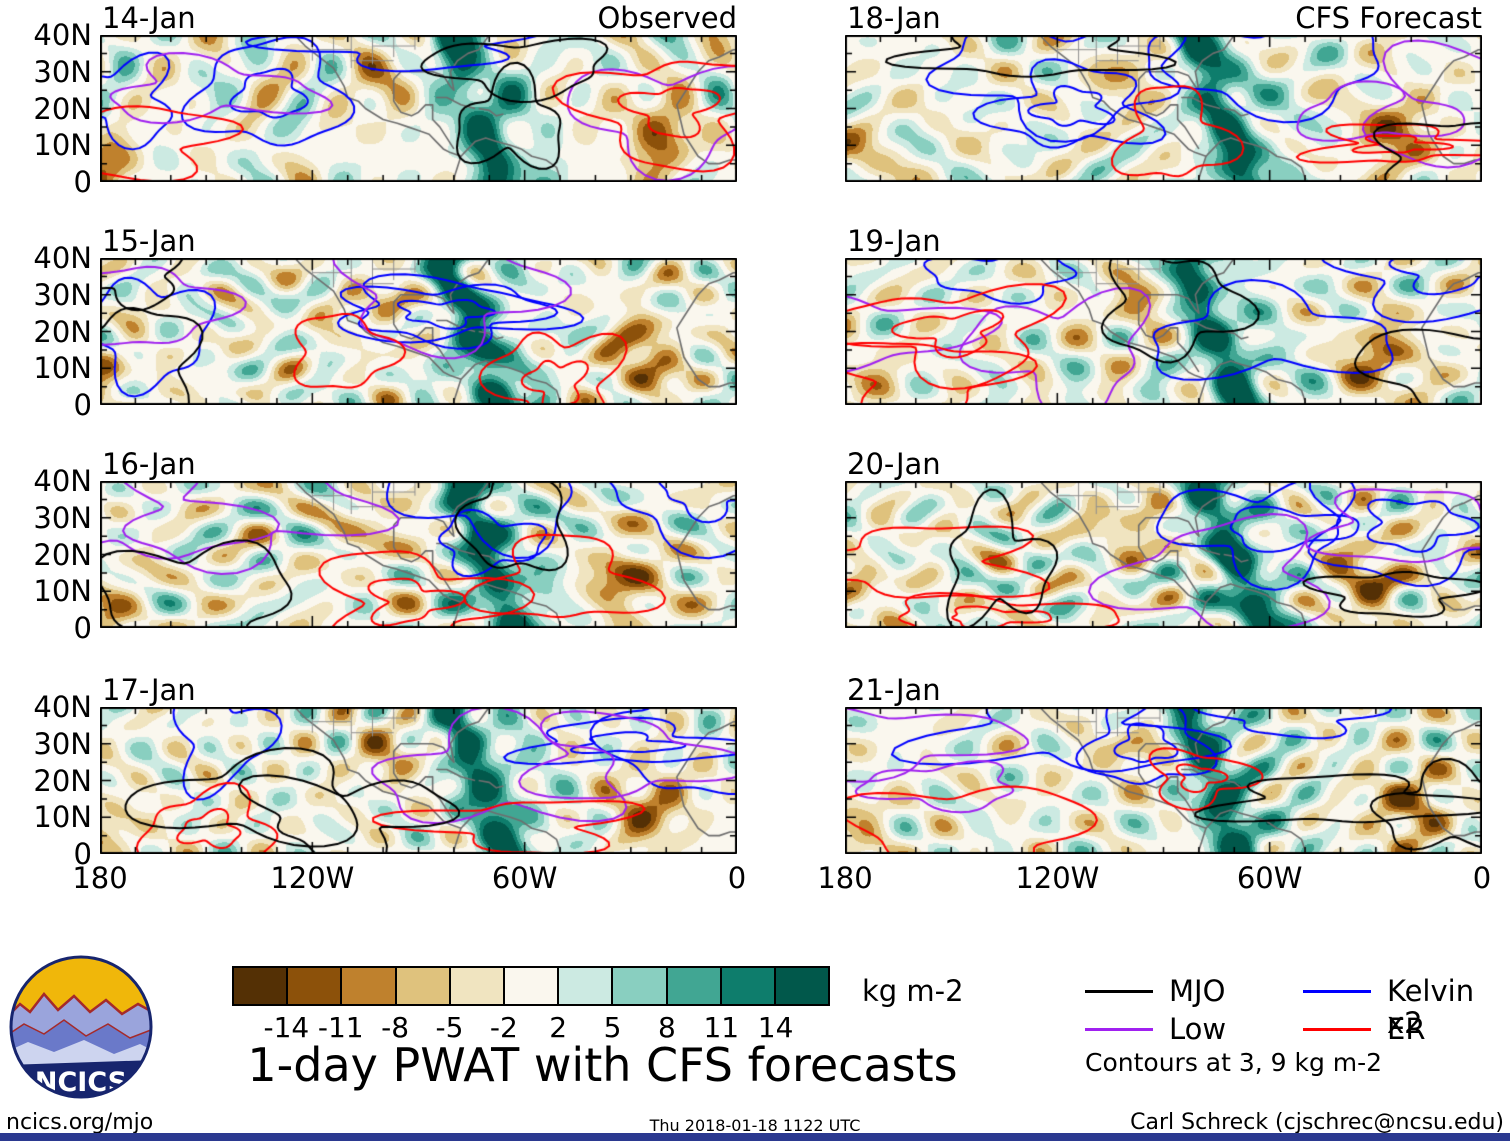 The height and width of the screenshot is (1141, 1510). What do you see at coordinates (1317, 1122) in the screenshot?
I see `footer-author: Carl Schreck (cjschrec@ncsu.edu)` at bounding box center [1317, 1122].